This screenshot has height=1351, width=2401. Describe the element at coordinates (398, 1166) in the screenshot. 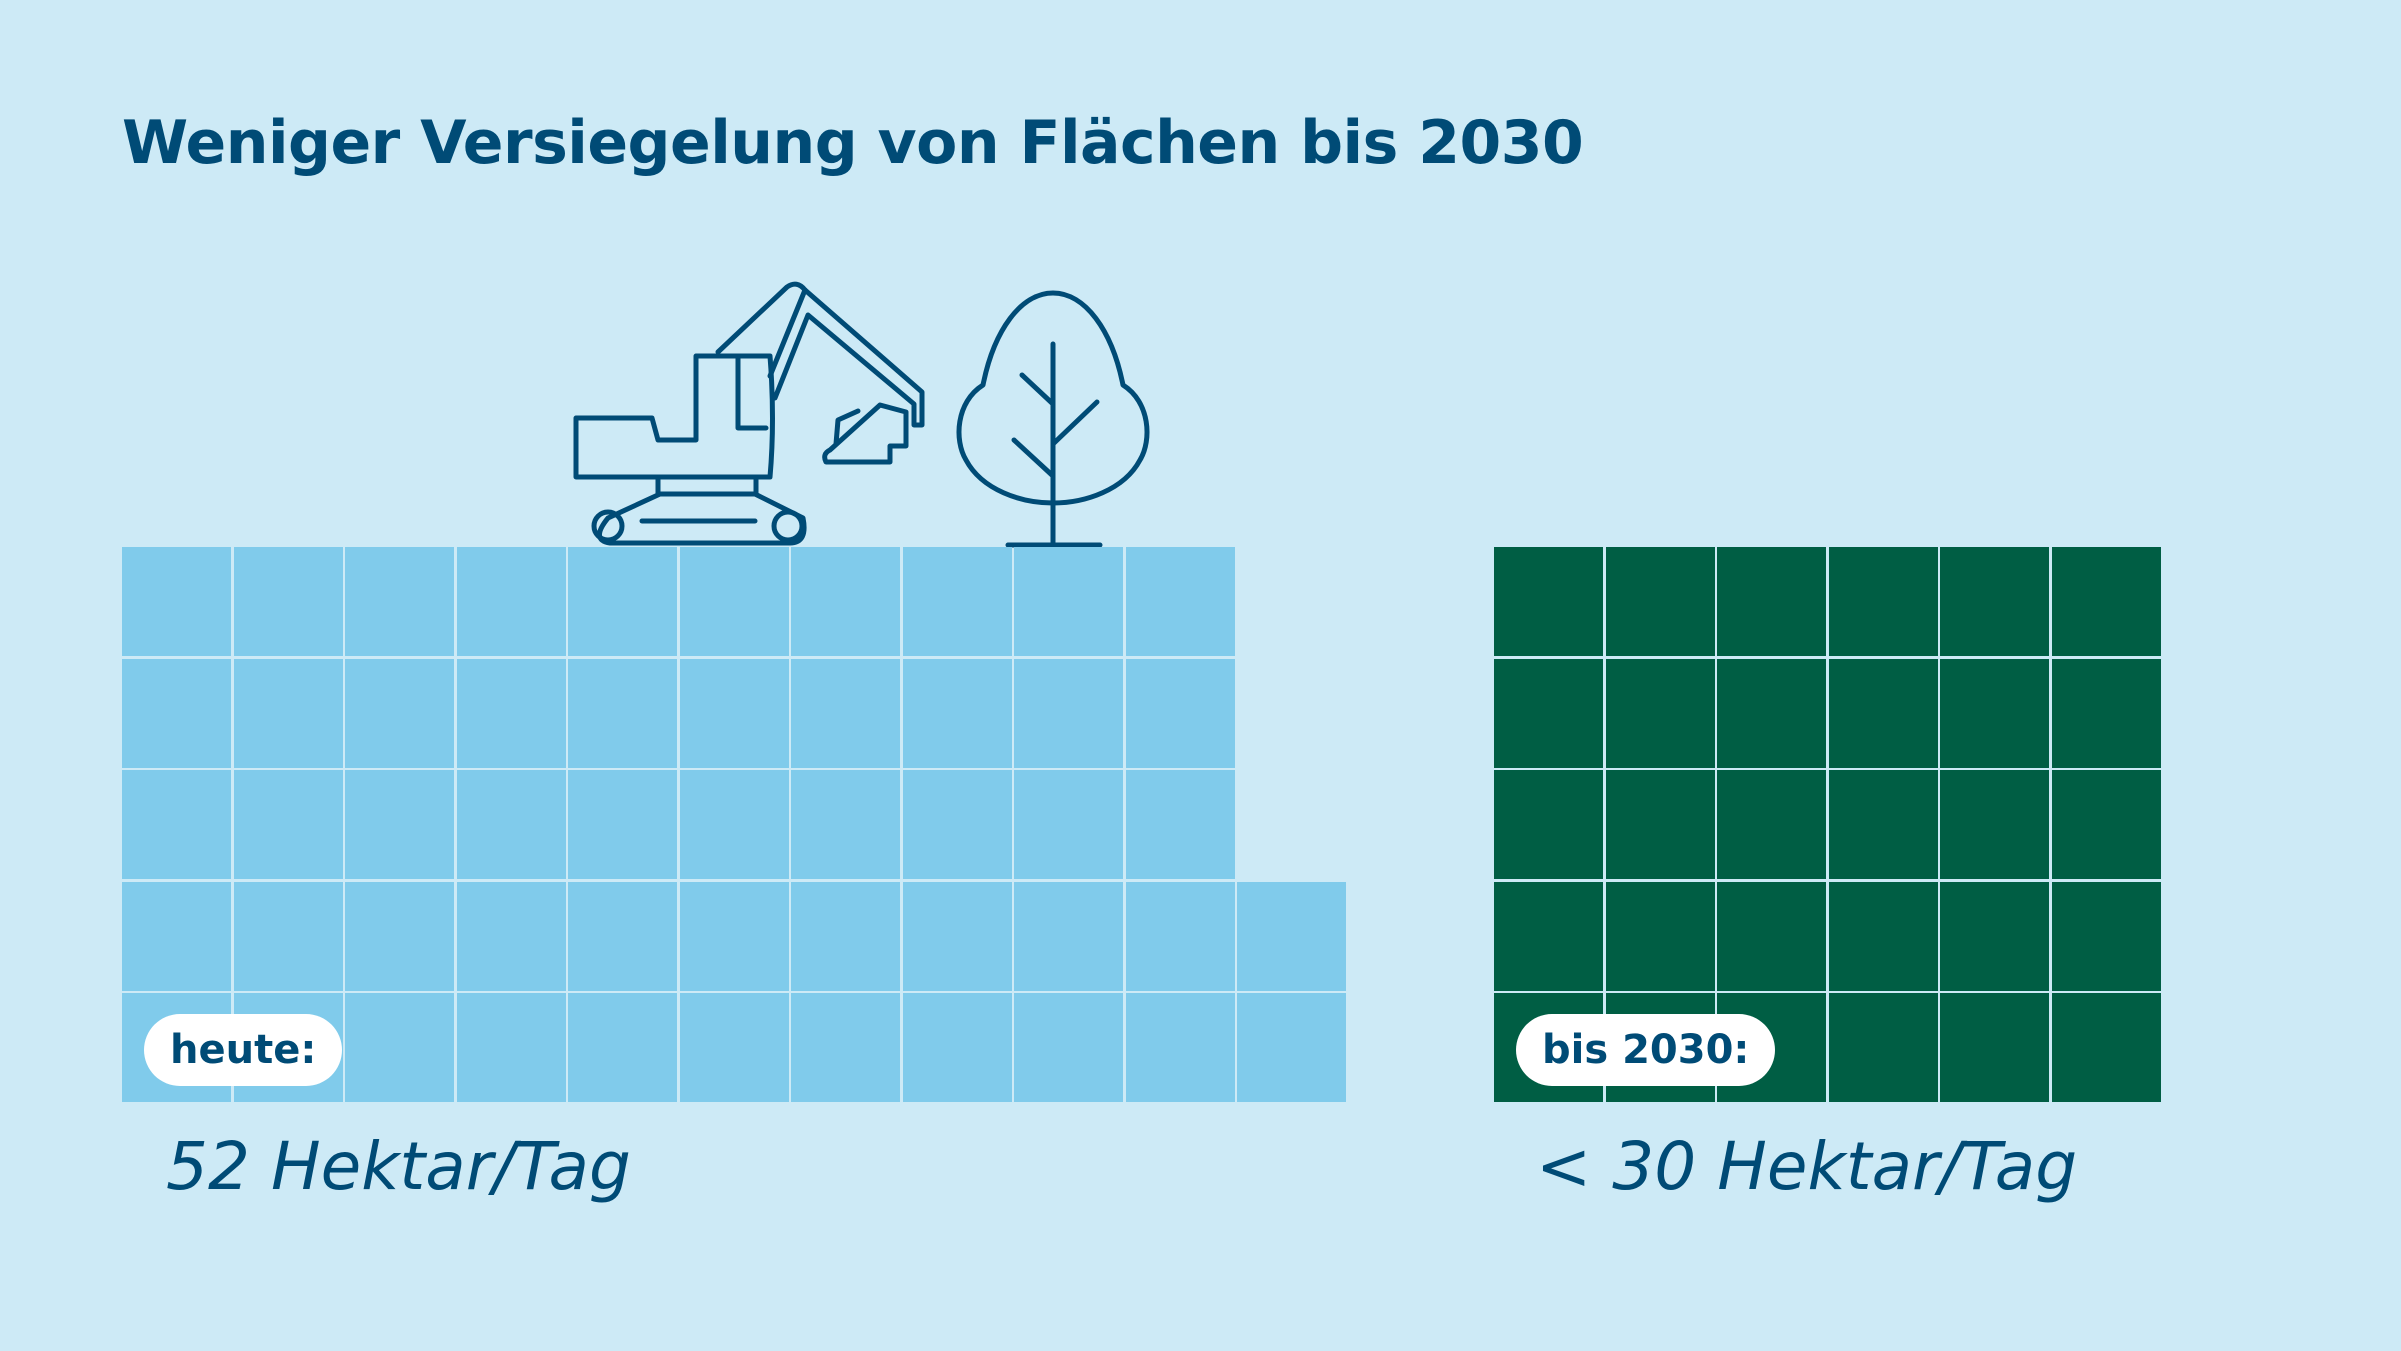

I see `value-today: 52 Hektar/Tag` at that location.